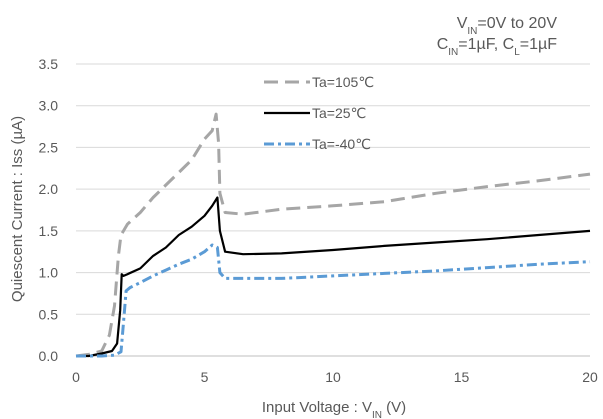 This screenshot has width=603, height=419. I want to click on y-axis-title: Quiescent Current : Iss (µA), so click(17, 209).